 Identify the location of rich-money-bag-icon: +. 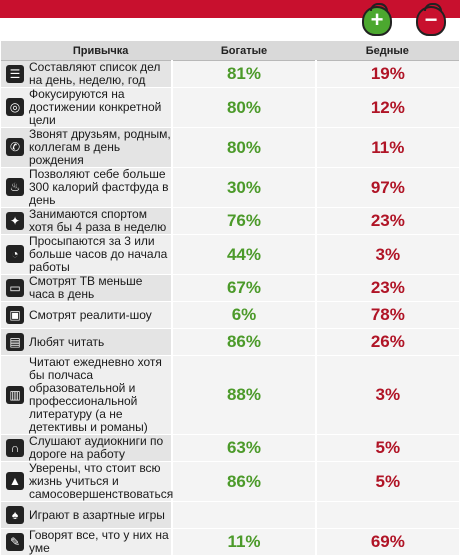
(377, 19).